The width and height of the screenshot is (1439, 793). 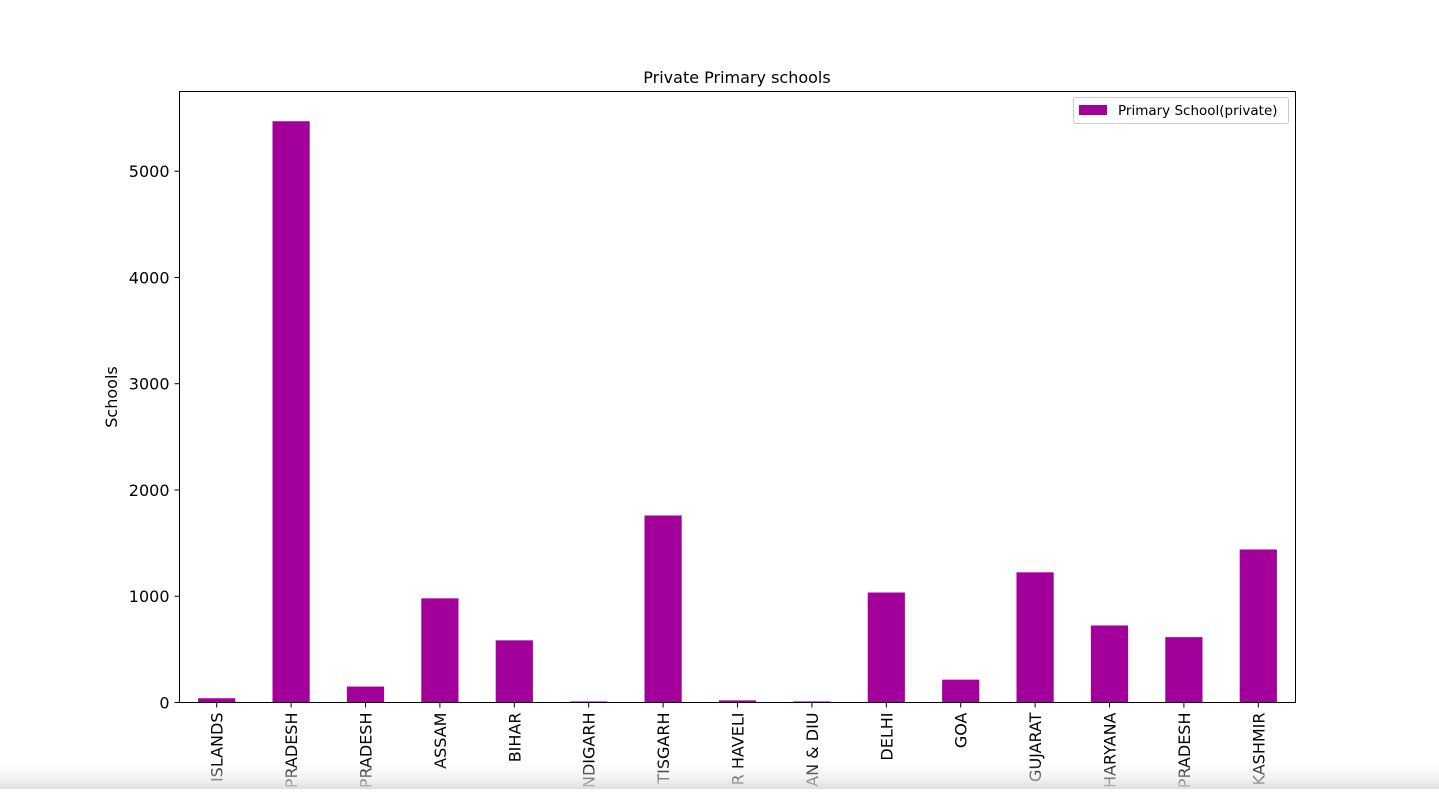 What do you see at coordinates (961, 730) in the screenshot?
I see `x-tick-label: GOA` at bounding box center [961, 730].